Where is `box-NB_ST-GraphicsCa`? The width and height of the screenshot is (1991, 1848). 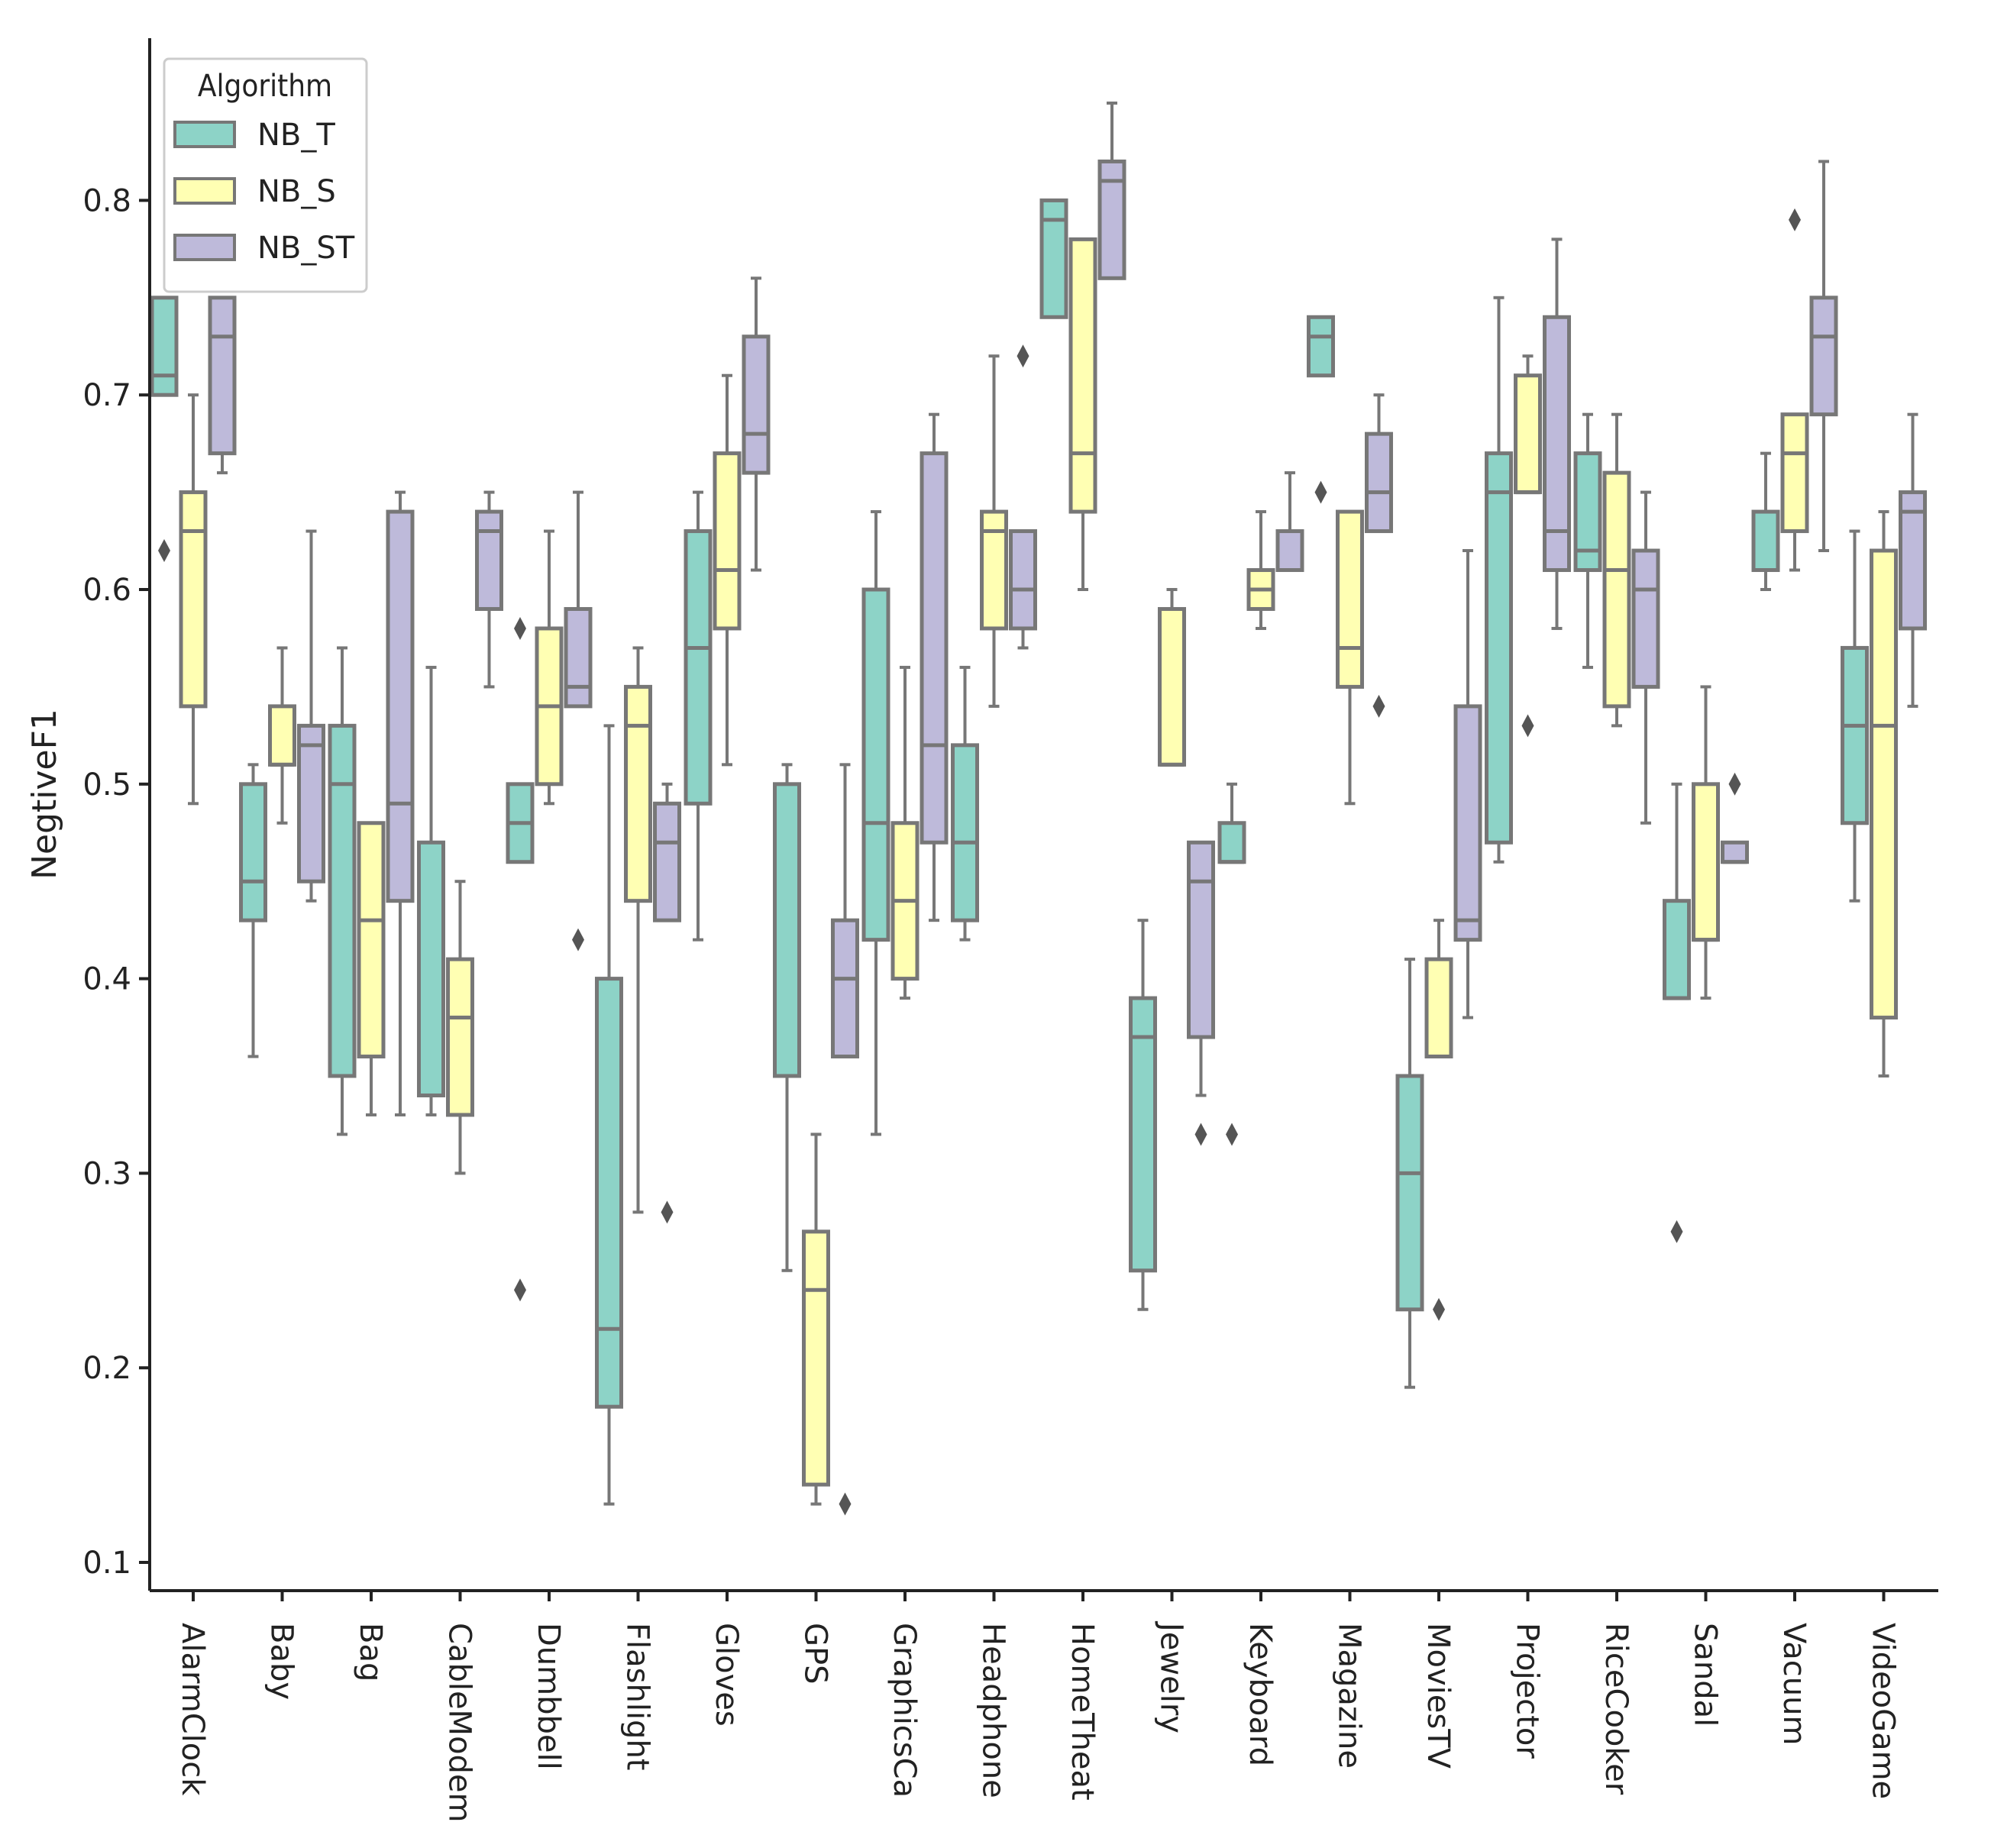
box-NB_ST-GraphicsCa is located at coordinates (934, 667).